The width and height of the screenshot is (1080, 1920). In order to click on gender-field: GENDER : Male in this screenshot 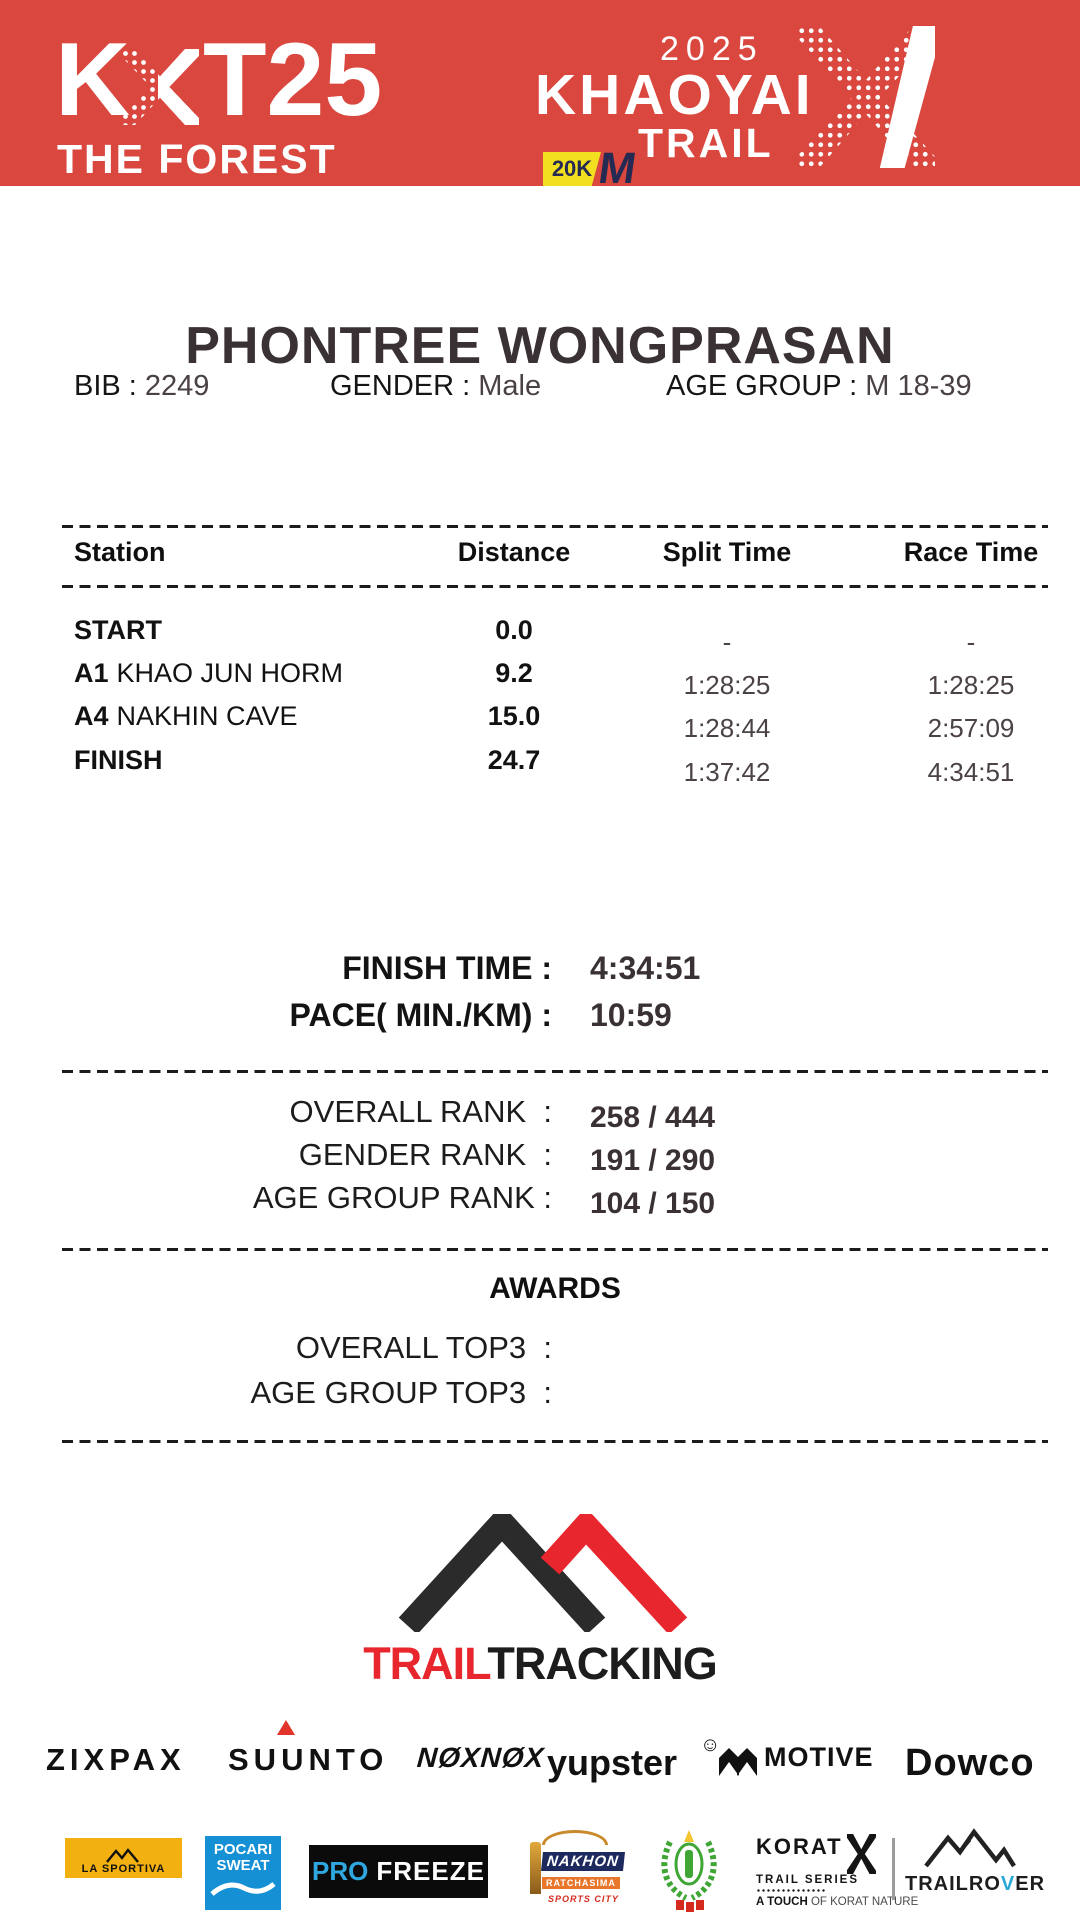, I will do `click(436, 386)`.